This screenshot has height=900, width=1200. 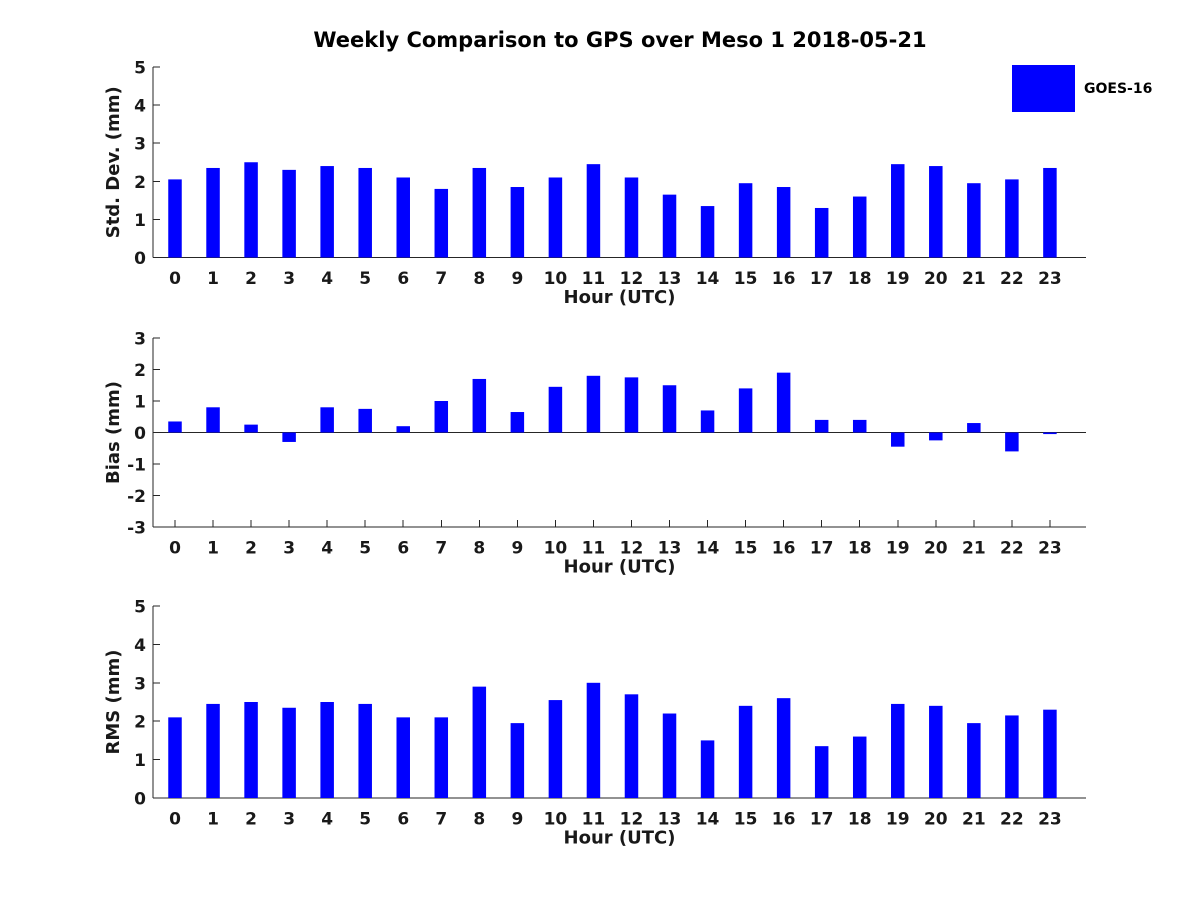 I want to click on y-tick-label: 0, so click(x=140, y=434).